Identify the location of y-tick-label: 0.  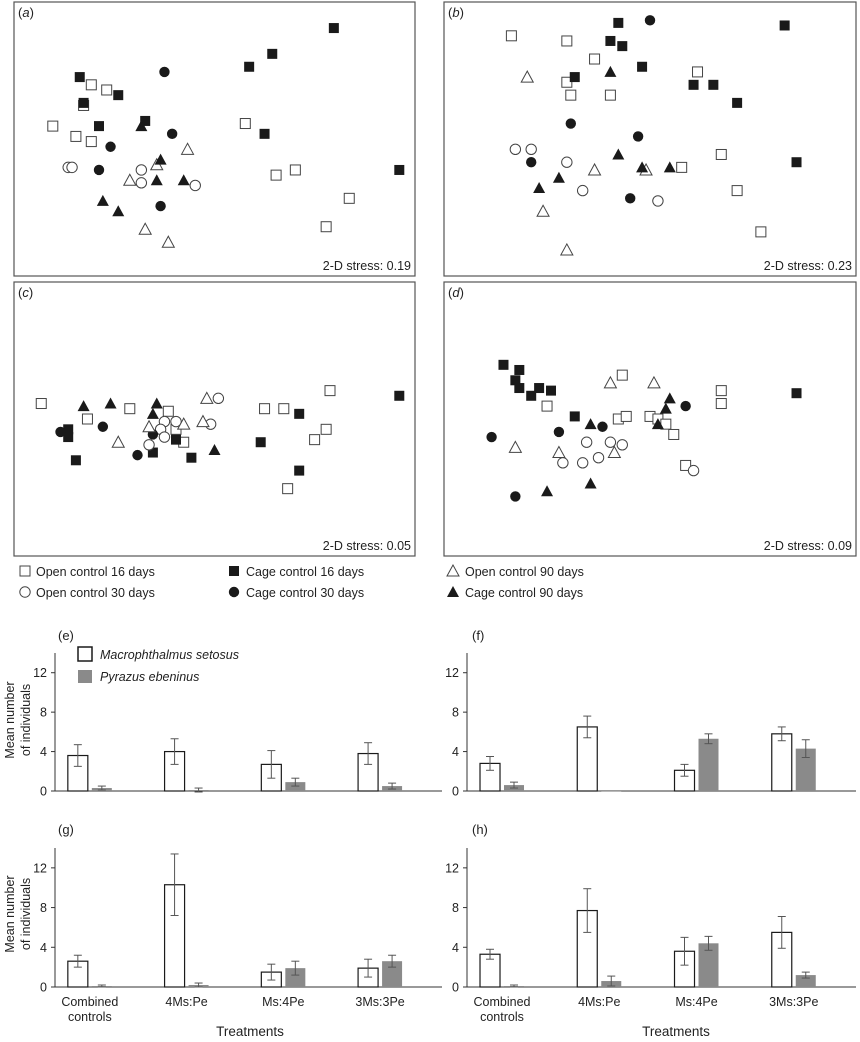
(455, 988).